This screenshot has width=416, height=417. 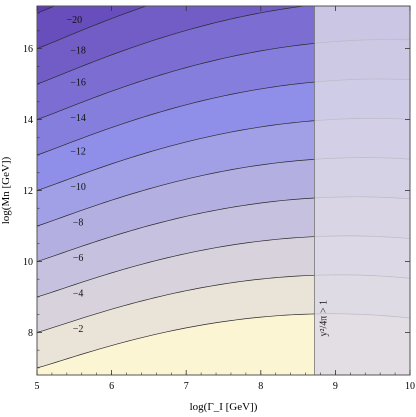 I want to click on contour-label: −8, so click(x=78, y=222).